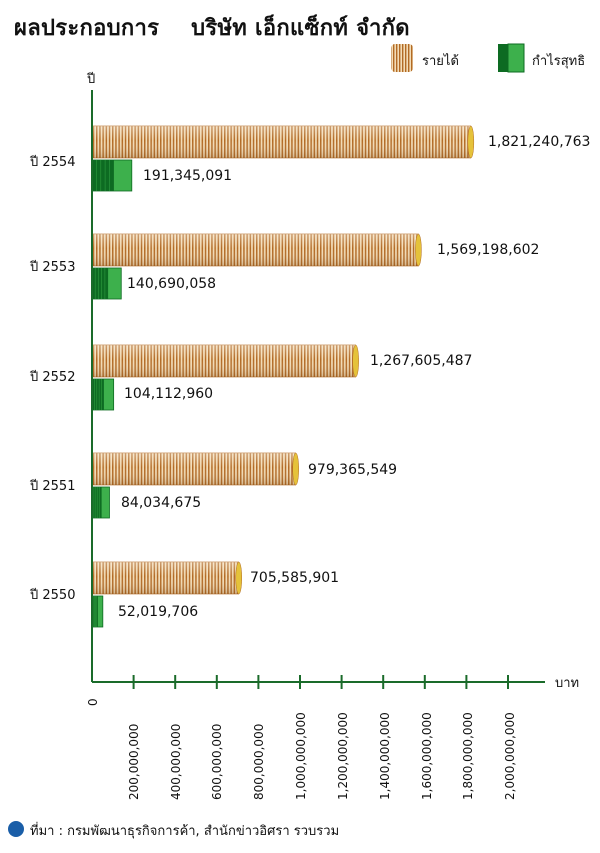  Describe the element at coordinates (539, 142) in the screenshot. I see `revenue-value-label-2554: 1,821,240,763` at that location.